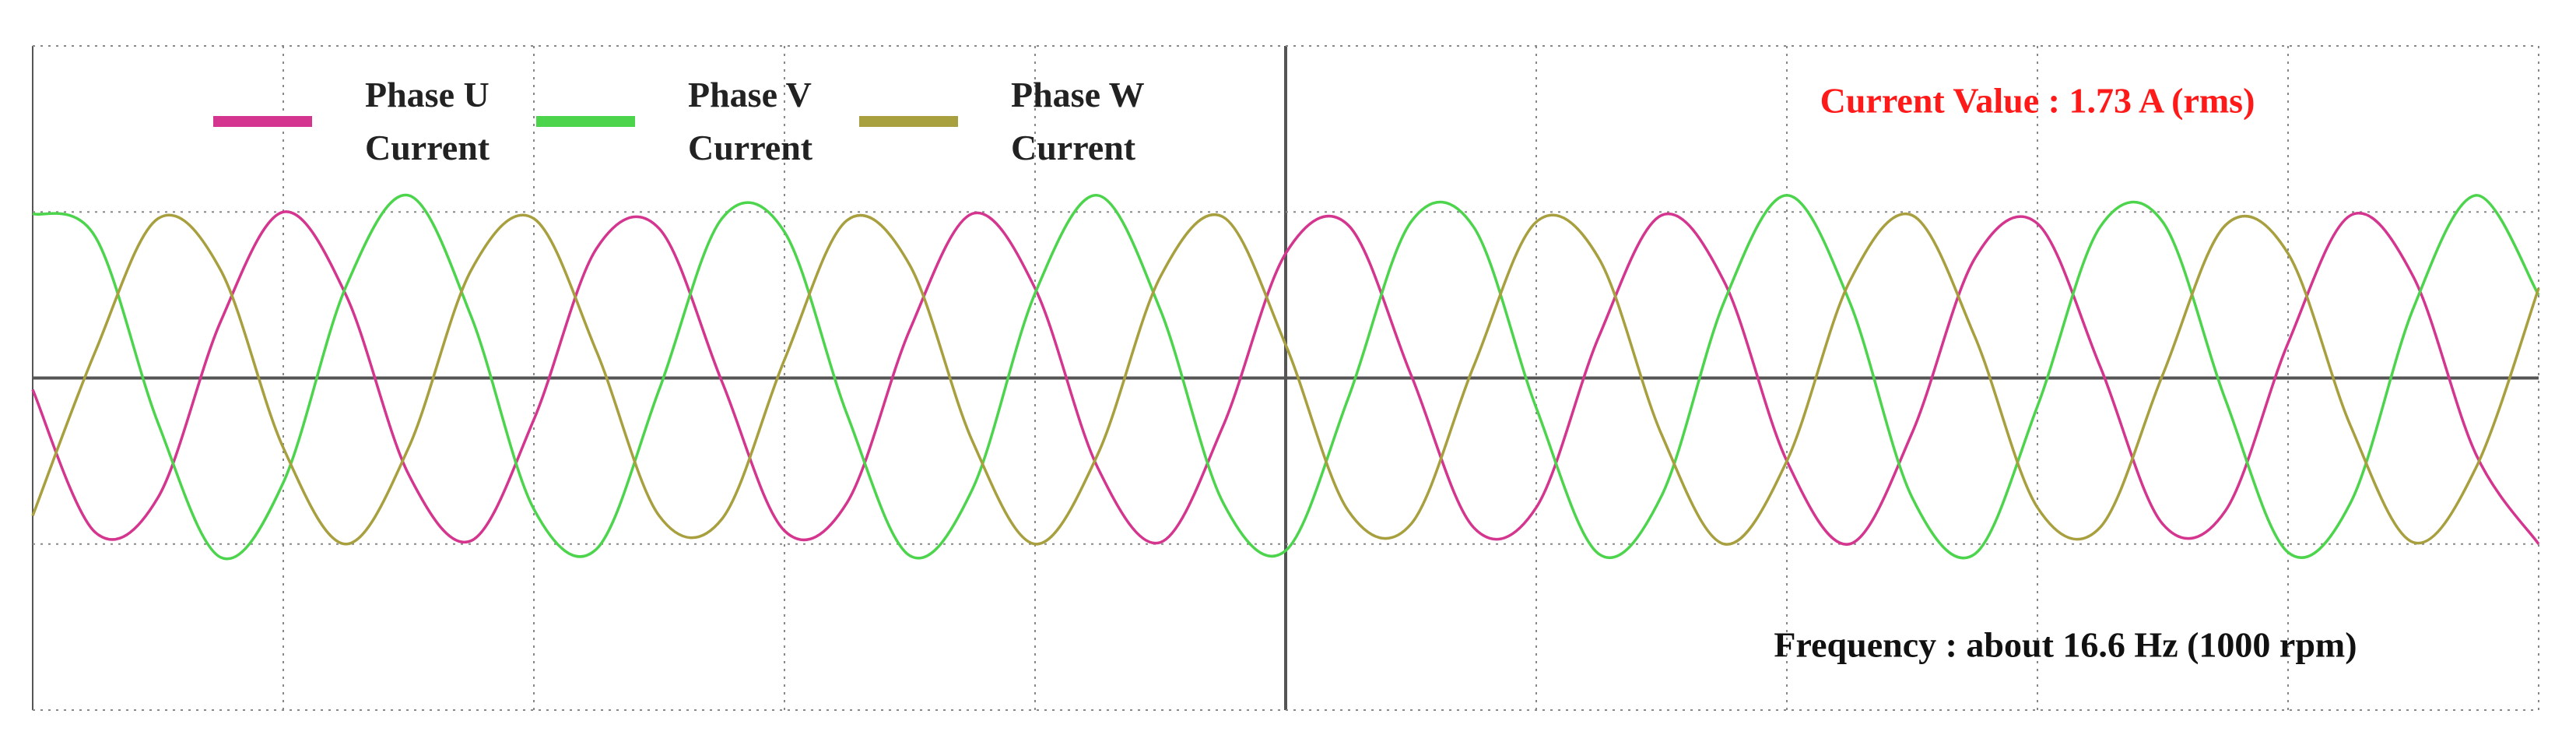 This screenshot has width=2576, height=742. I want to click on annotation: Frequency : about 16.6 Hz (1000 rpm), so click(2066, 645).